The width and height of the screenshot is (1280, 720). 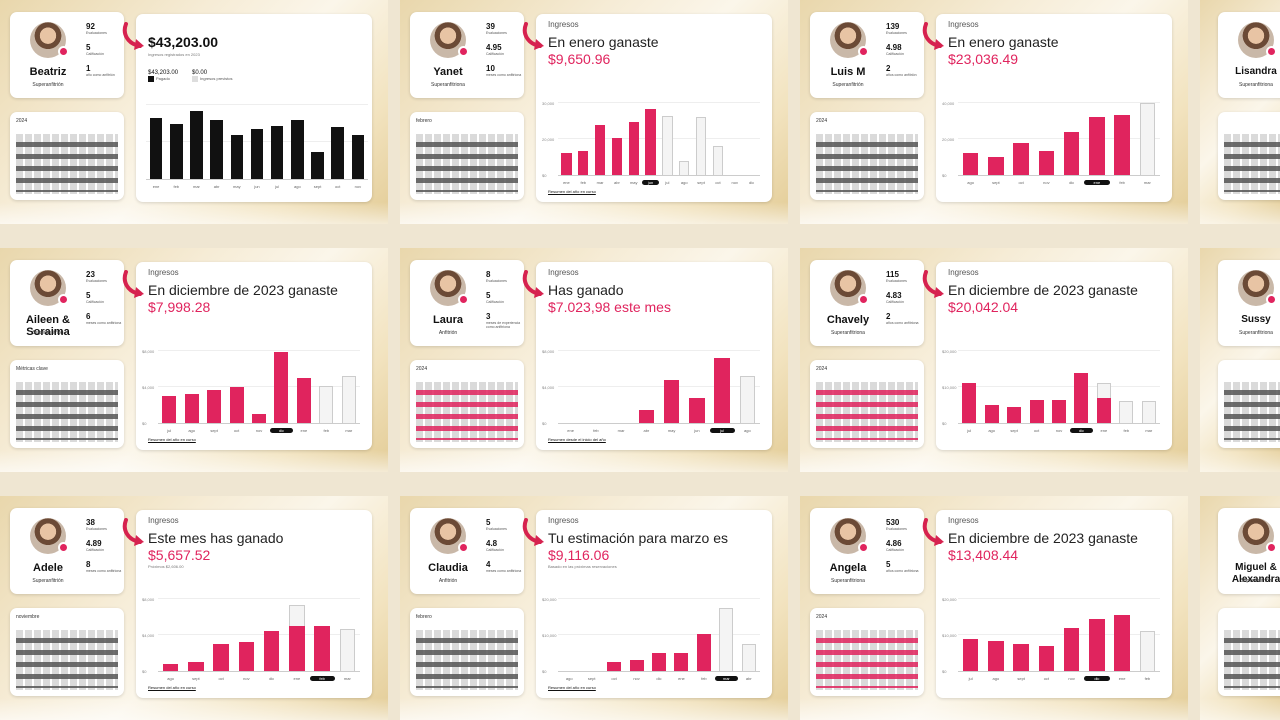 I want to click on stat-item: 5 Evaluaciones, so click(x=504, y=524).